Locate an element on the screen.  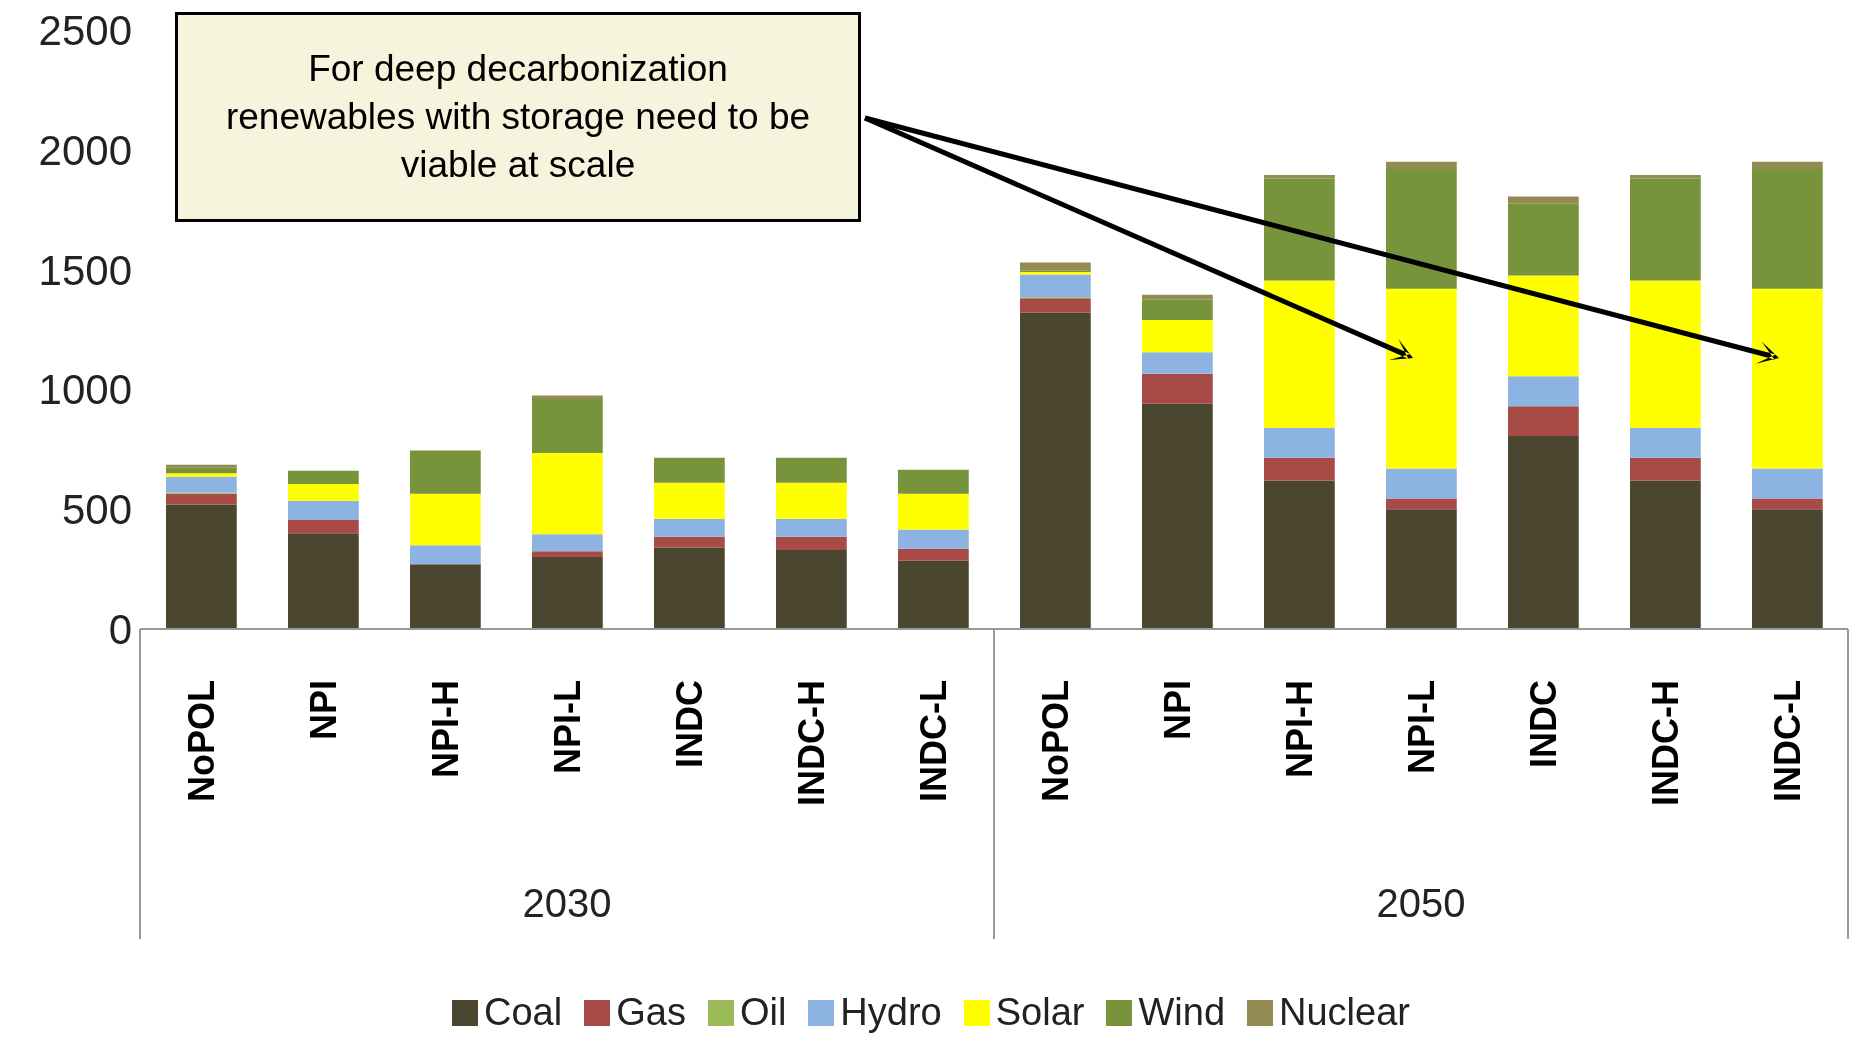
legend-label: Coal is located at coordinates (523, 1012).